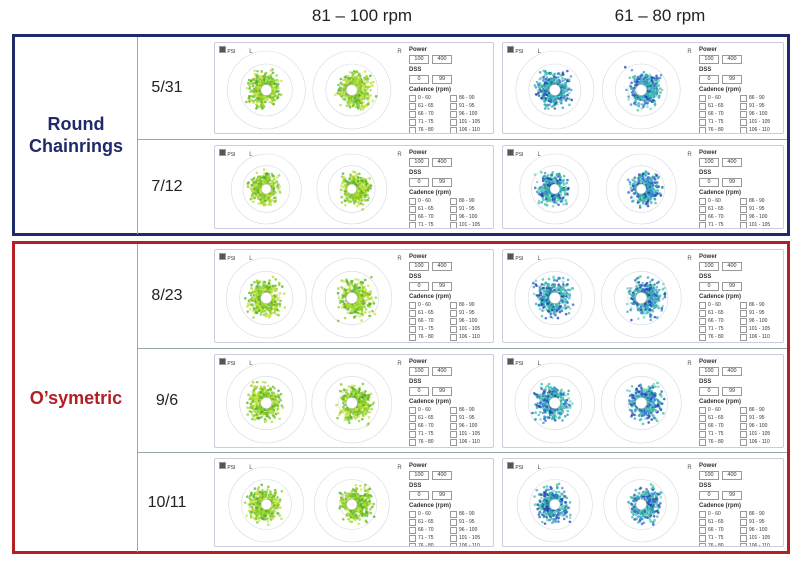  Describe the element at coordinates (469, 337) in the screenshot. I see `cadence-option: 106 - 110` at that location.